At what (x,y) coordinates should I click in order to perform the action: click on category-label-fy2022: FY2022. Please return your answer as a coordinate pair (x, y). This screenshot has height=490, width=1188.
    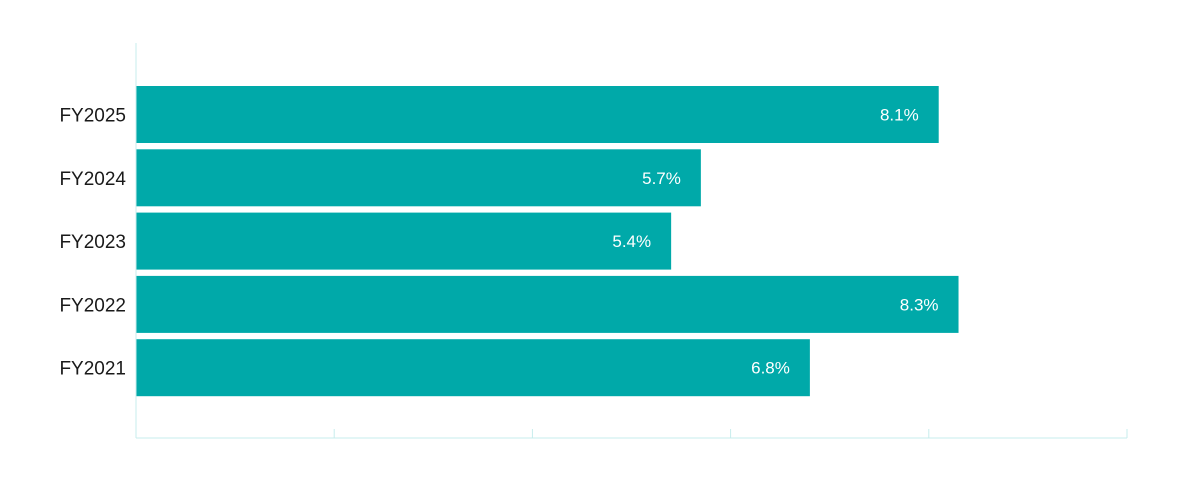
    Looking at the image, I should click on (92, 305).